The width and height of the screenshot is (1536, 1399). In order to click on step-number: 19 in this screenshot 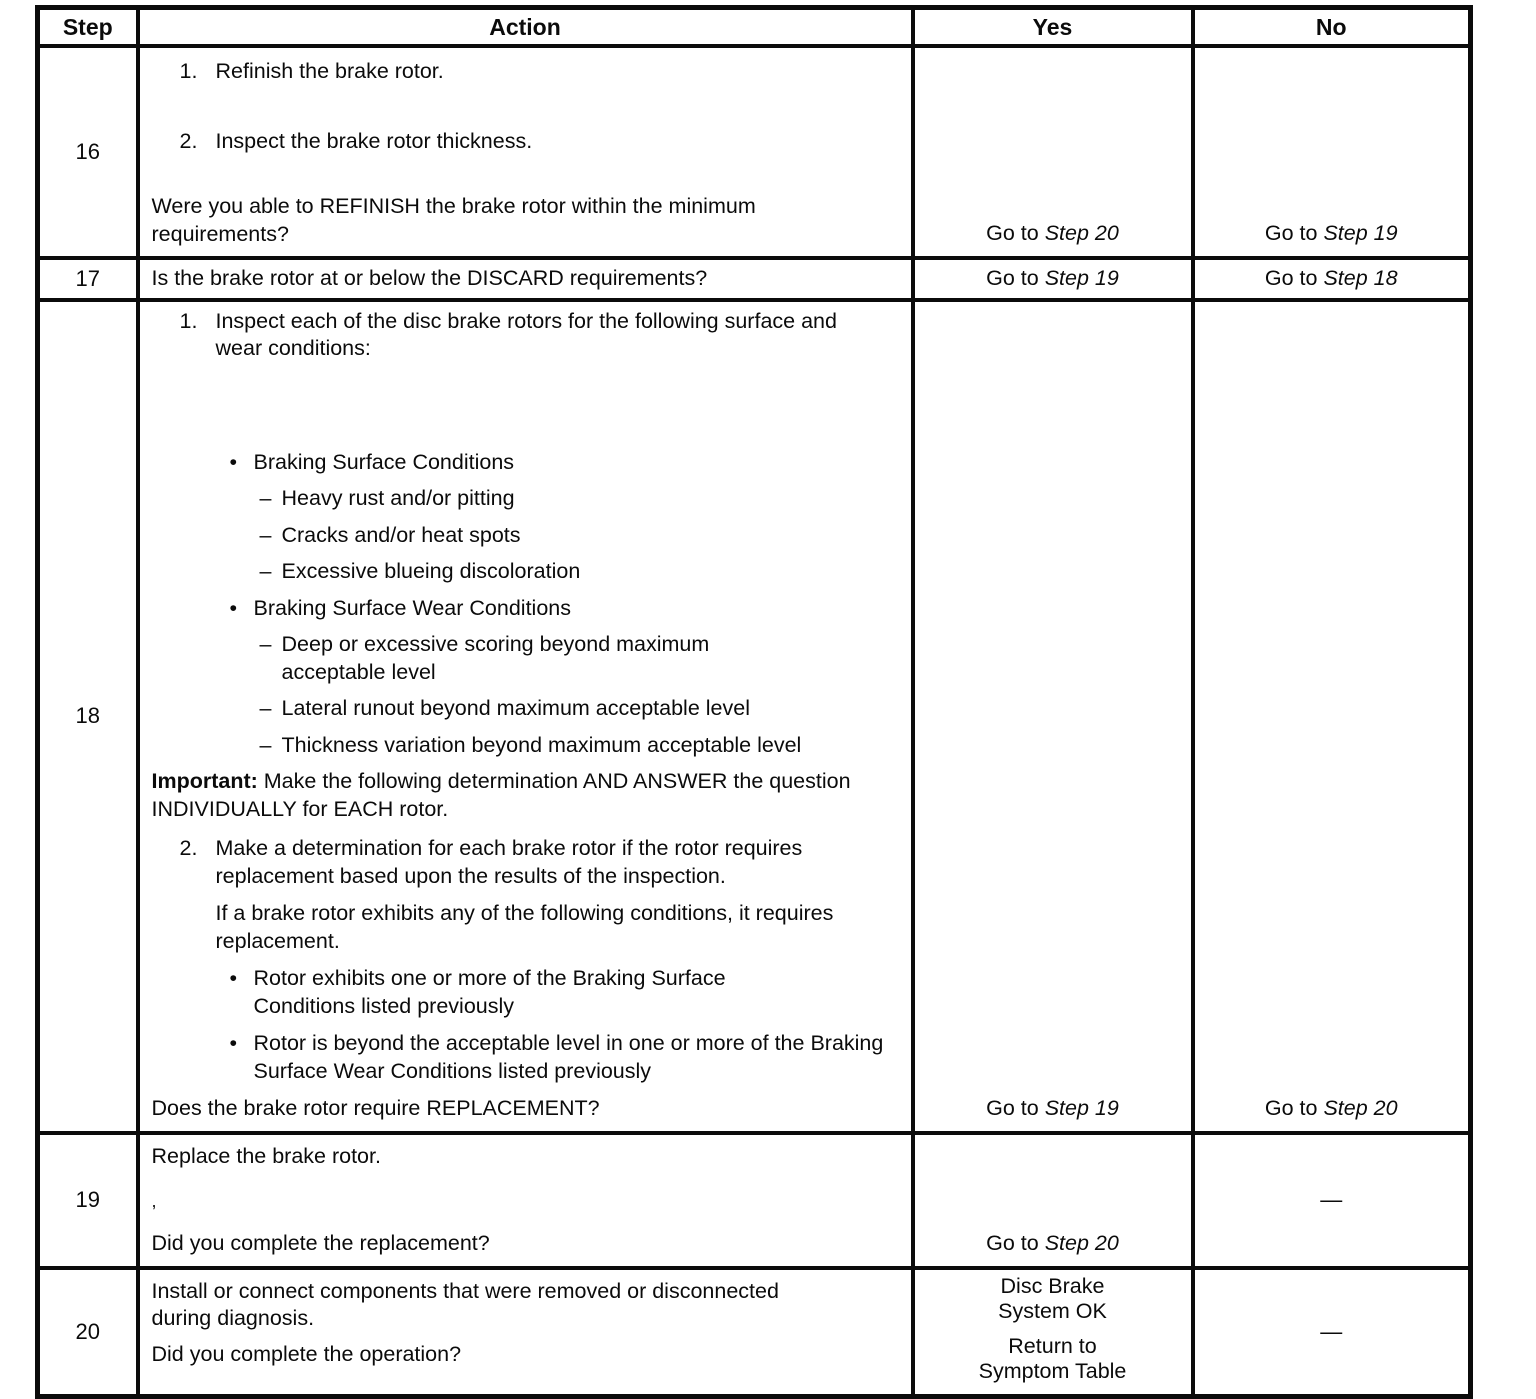, I will do `click(87, 1200)`.